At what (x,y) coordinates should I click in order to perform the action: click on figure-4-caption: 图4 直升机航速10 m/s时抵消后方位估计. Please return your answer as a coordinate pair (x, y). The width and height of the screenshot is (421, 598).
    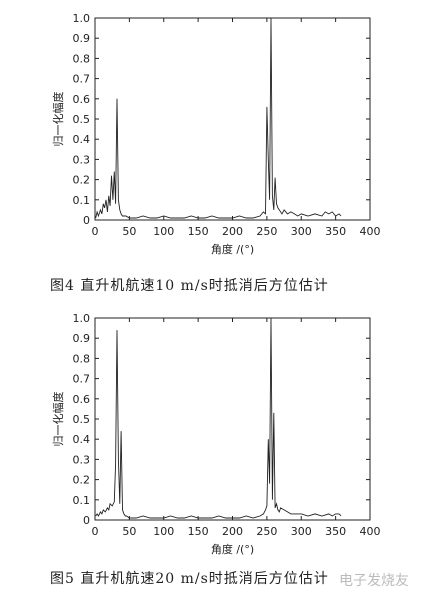
    Looking at the image, I should click on (189, 286).